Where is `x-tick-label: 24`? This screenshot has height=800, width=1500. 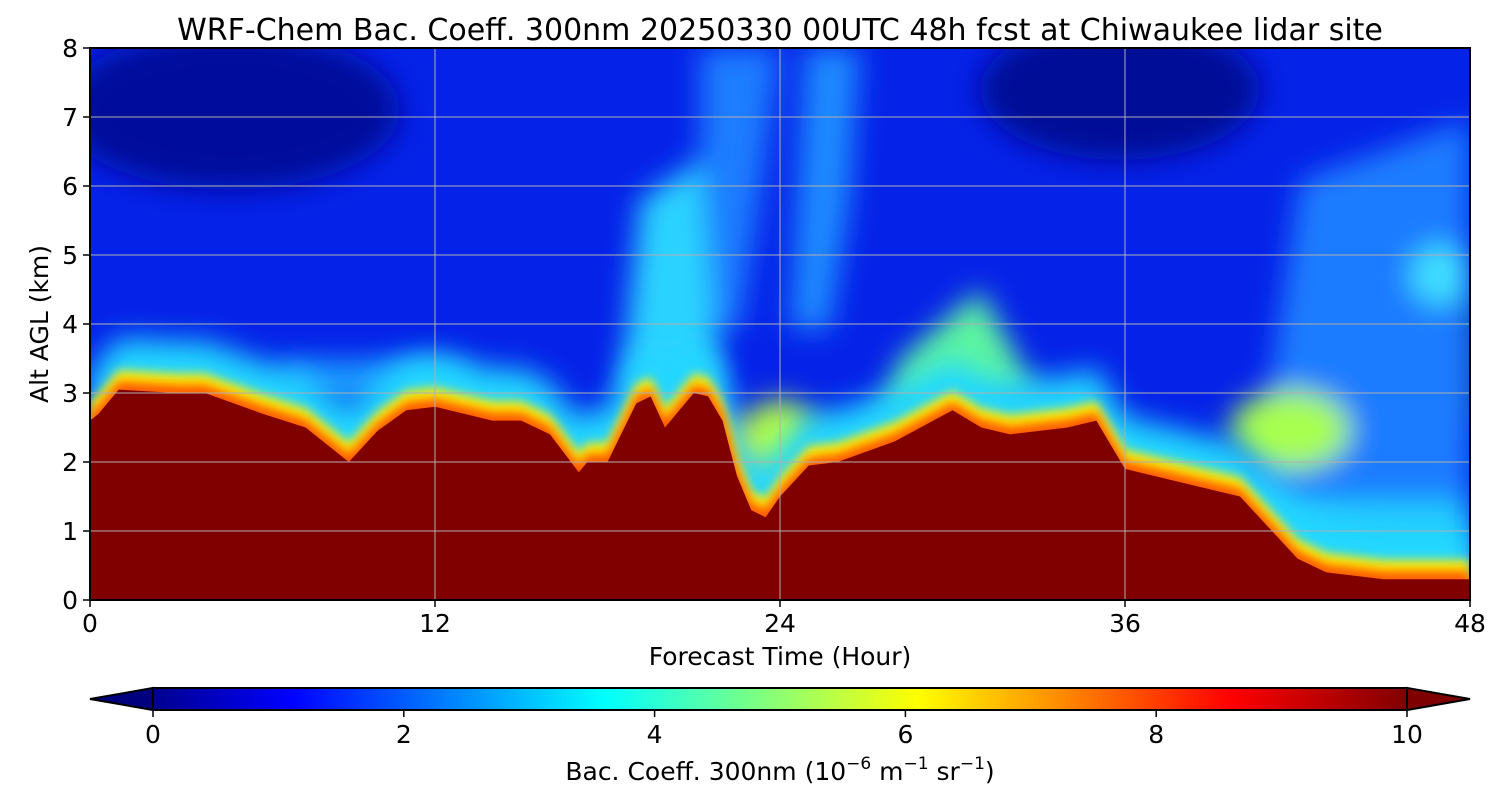 x-tick-label: 24 is located at coordinates (780, 623).